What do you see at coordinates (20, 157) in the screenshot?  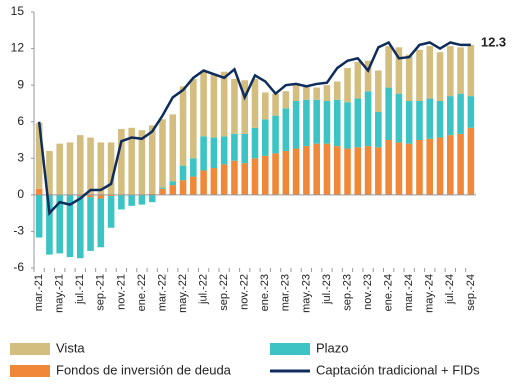 I see `y-tick-label: 3` at bounding box center [20, 157].